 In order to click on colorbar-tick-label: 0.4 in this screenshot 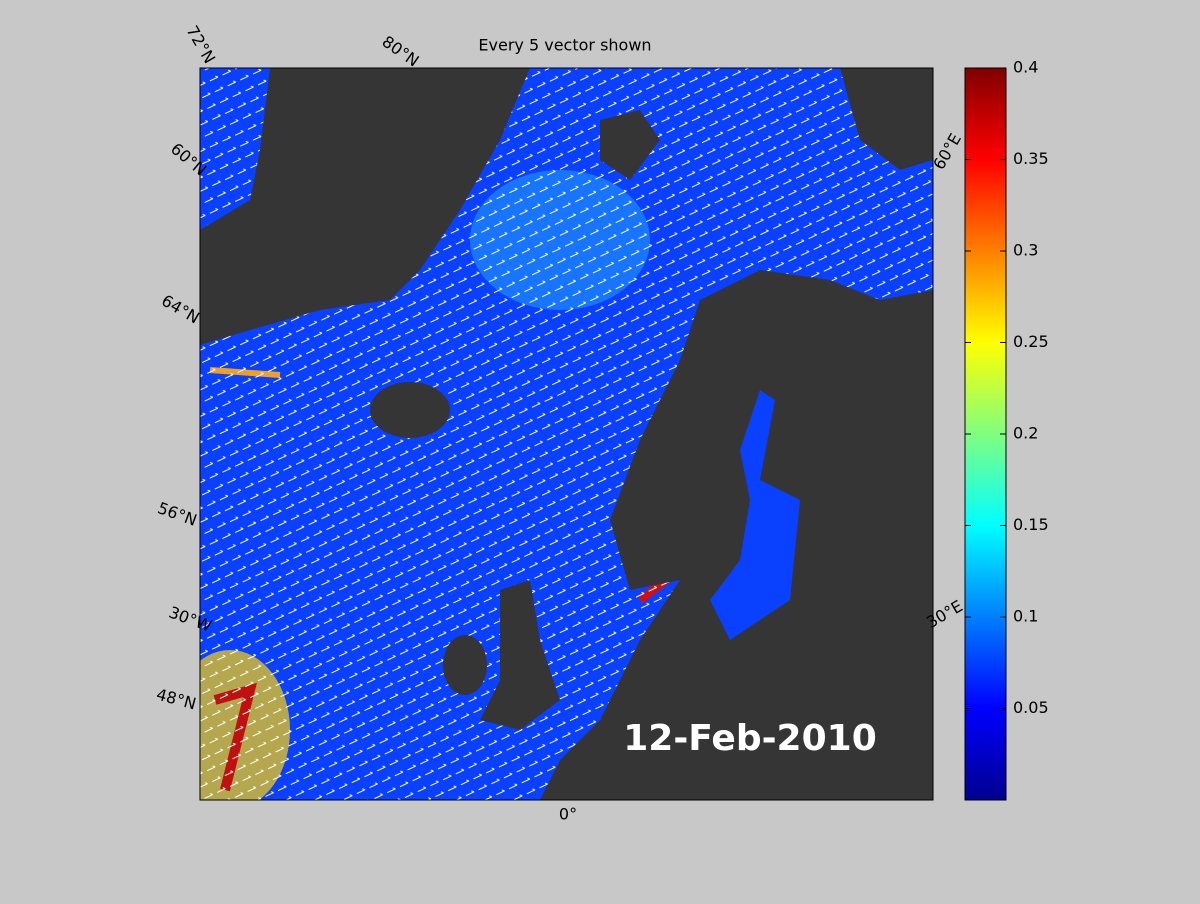, I will do `click(1025, 67)`.